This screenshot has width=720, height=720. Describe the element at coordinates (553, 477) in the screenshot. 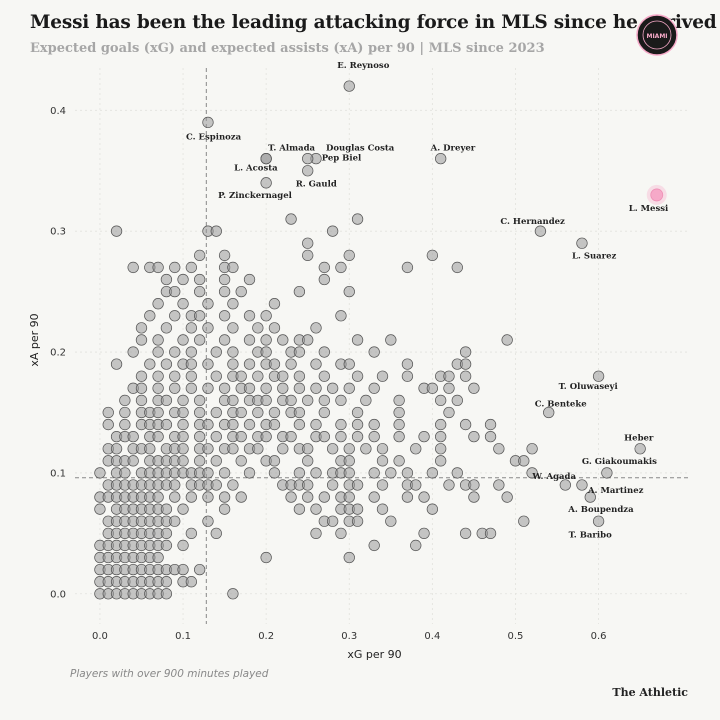

I see `point-label: W. Agada` at that location.